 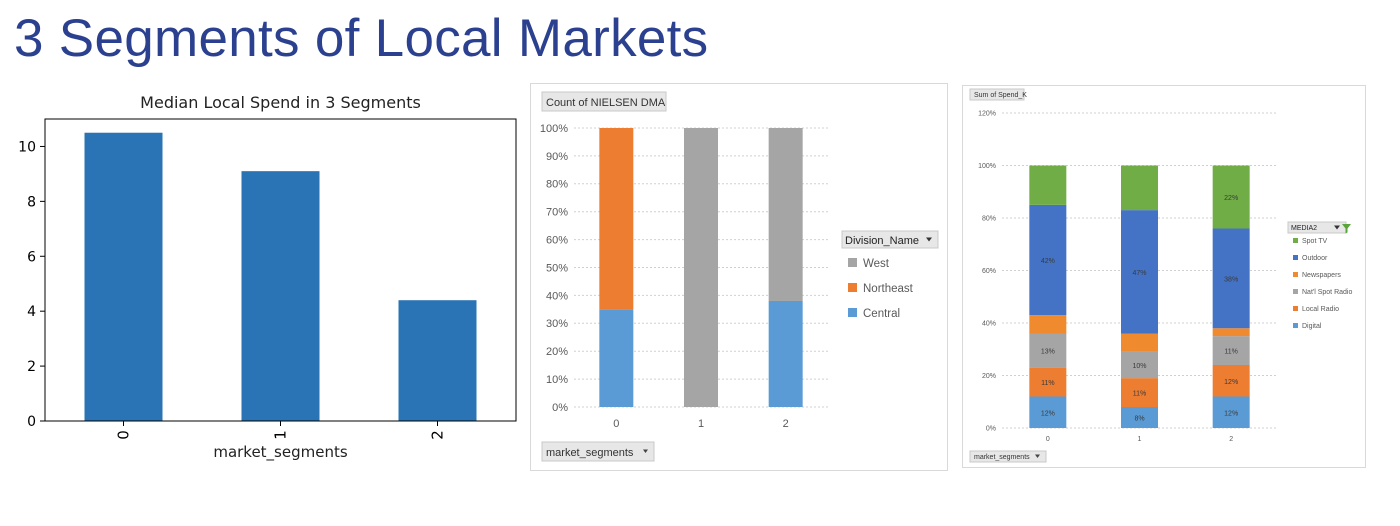 I want to click on chart1-ytick-label: 2, so click(x=31, y=367).